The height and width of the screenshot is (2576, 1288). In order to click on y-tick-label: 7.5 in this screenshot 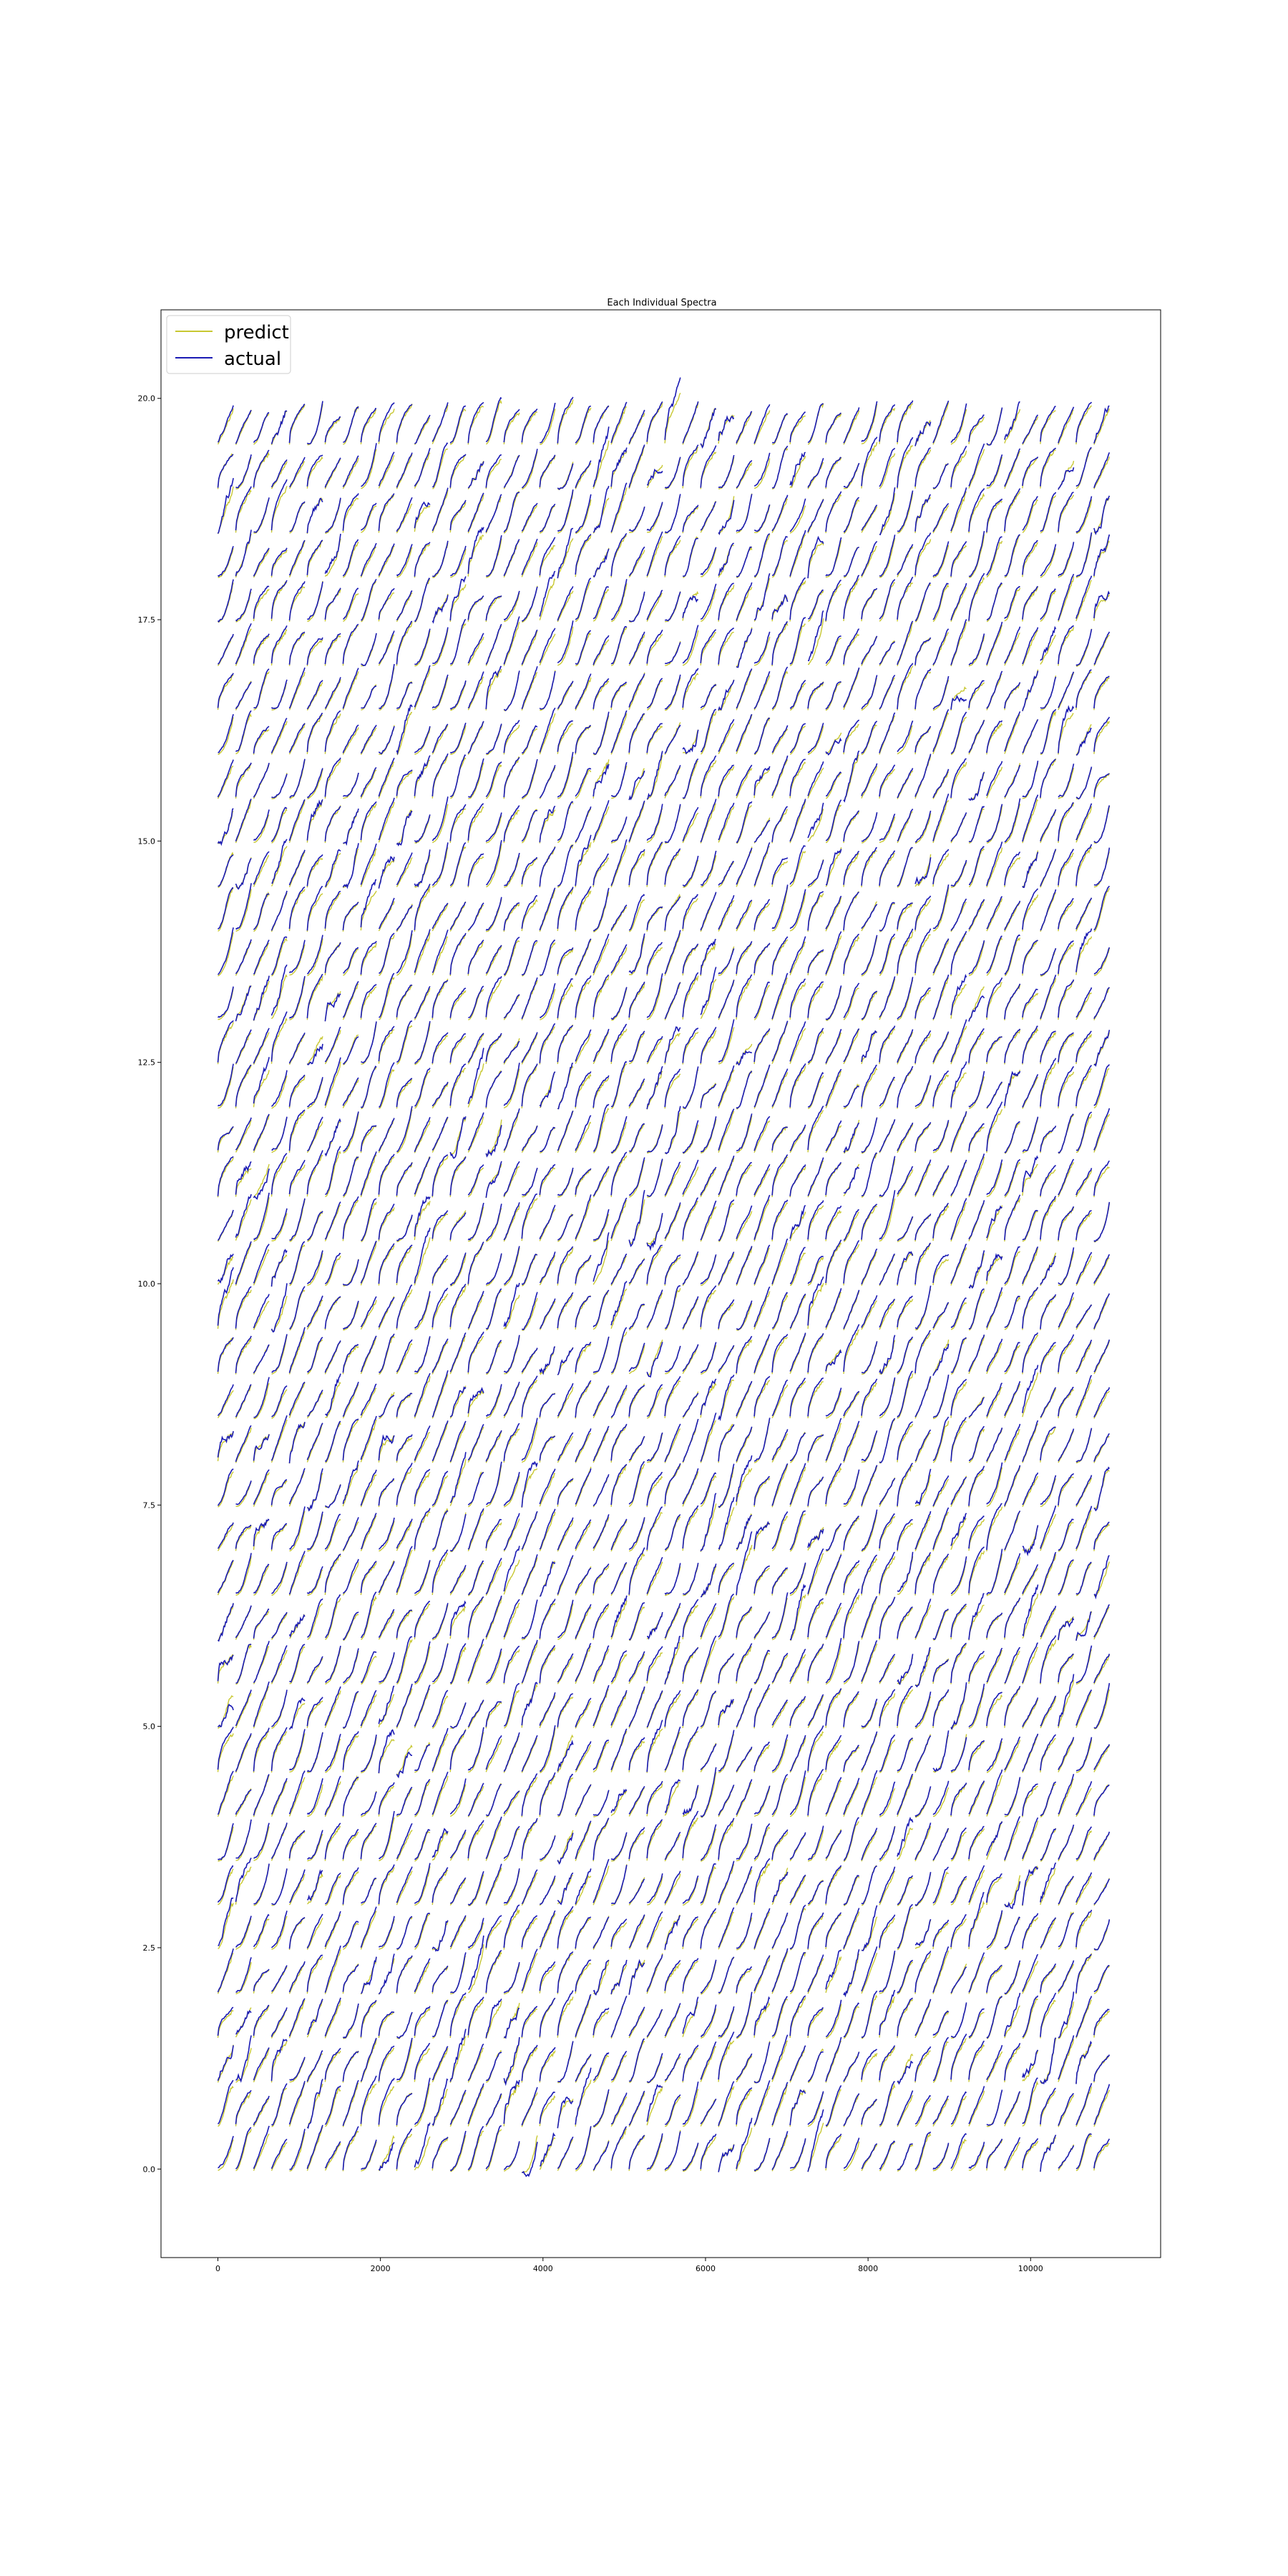, I will do `click(149, 1505)`.